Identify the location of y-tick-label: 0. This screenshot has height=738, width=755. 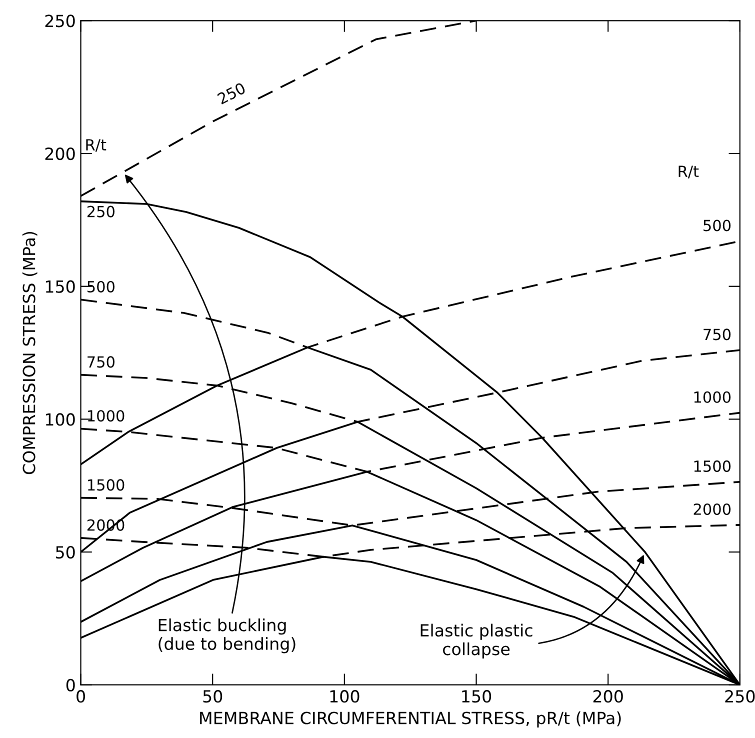
(70, 685).